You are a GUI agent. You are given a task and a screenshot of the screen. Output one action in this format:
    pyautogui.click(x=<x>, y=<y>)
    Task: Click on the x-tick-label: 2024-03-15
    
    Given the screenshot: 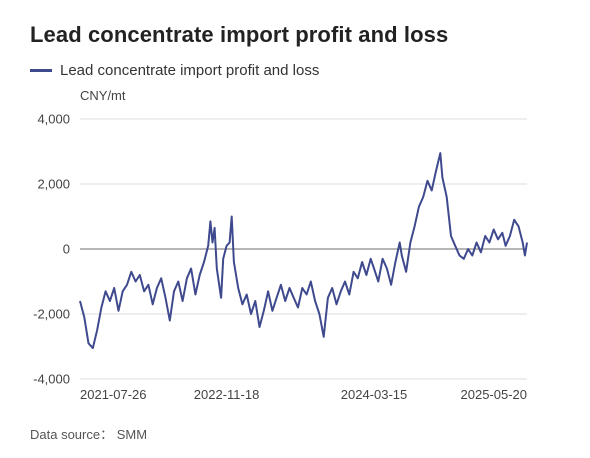 What is the action you would take?
    pyautogui.click(x=374, y=394)
    